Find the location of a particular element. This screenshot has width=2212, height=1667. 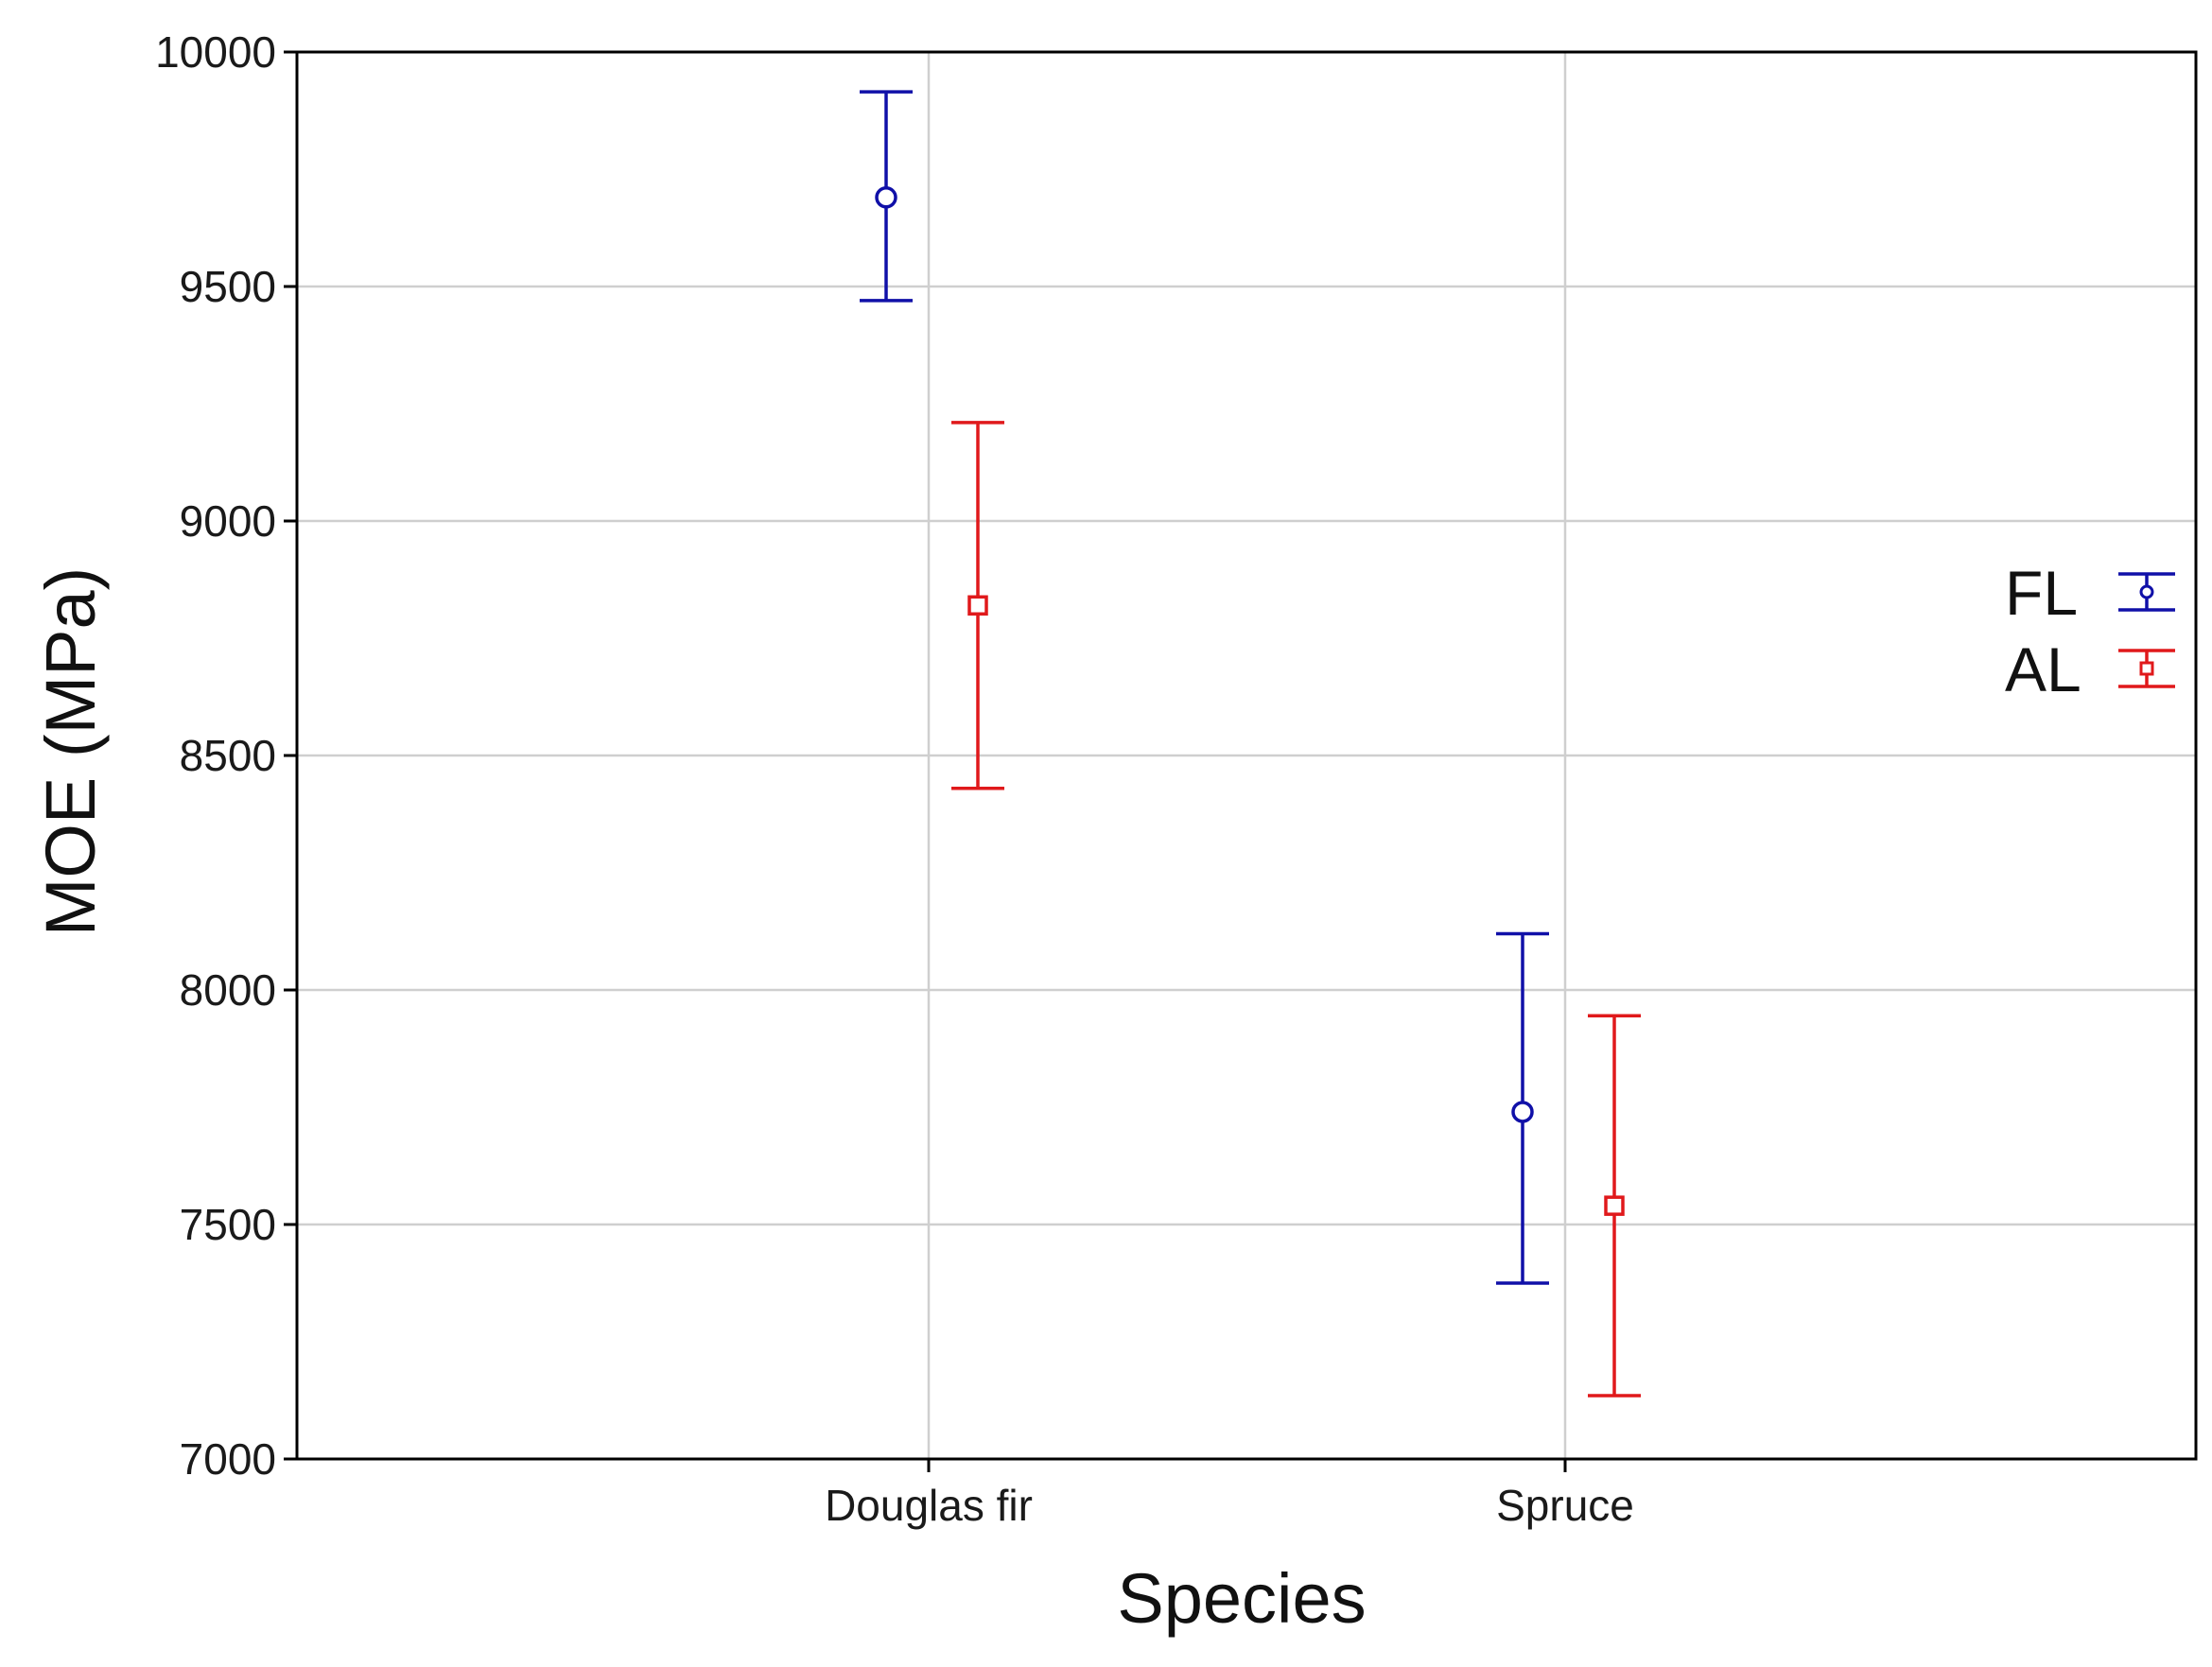

y-tick-label-10000: 10000 is located at coordinates (215, 52).